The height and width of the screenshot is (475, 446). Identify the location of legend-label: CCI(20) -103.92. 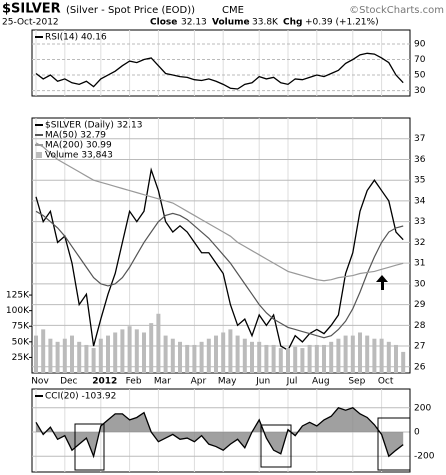
(80, 397).